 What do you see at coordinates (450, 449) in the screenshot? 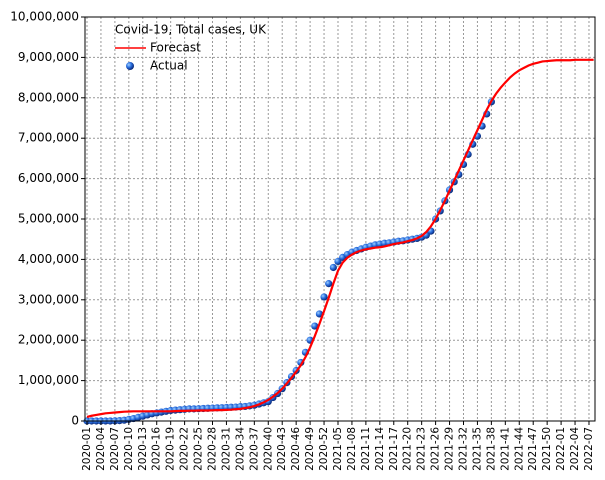
I see `x-tick-label: 2021-29` at bounding box center [450, 449].